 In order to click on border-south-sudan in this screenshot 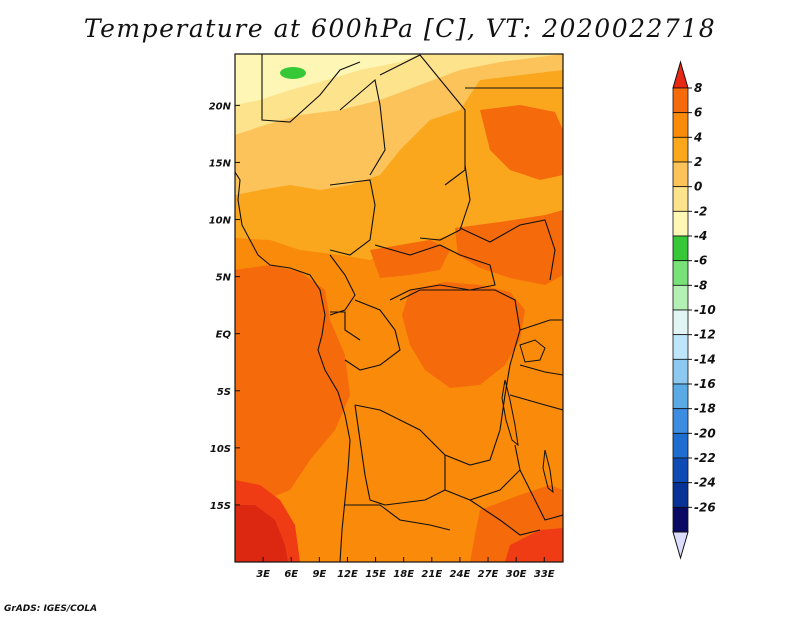, I will do `click(507, 250)`.